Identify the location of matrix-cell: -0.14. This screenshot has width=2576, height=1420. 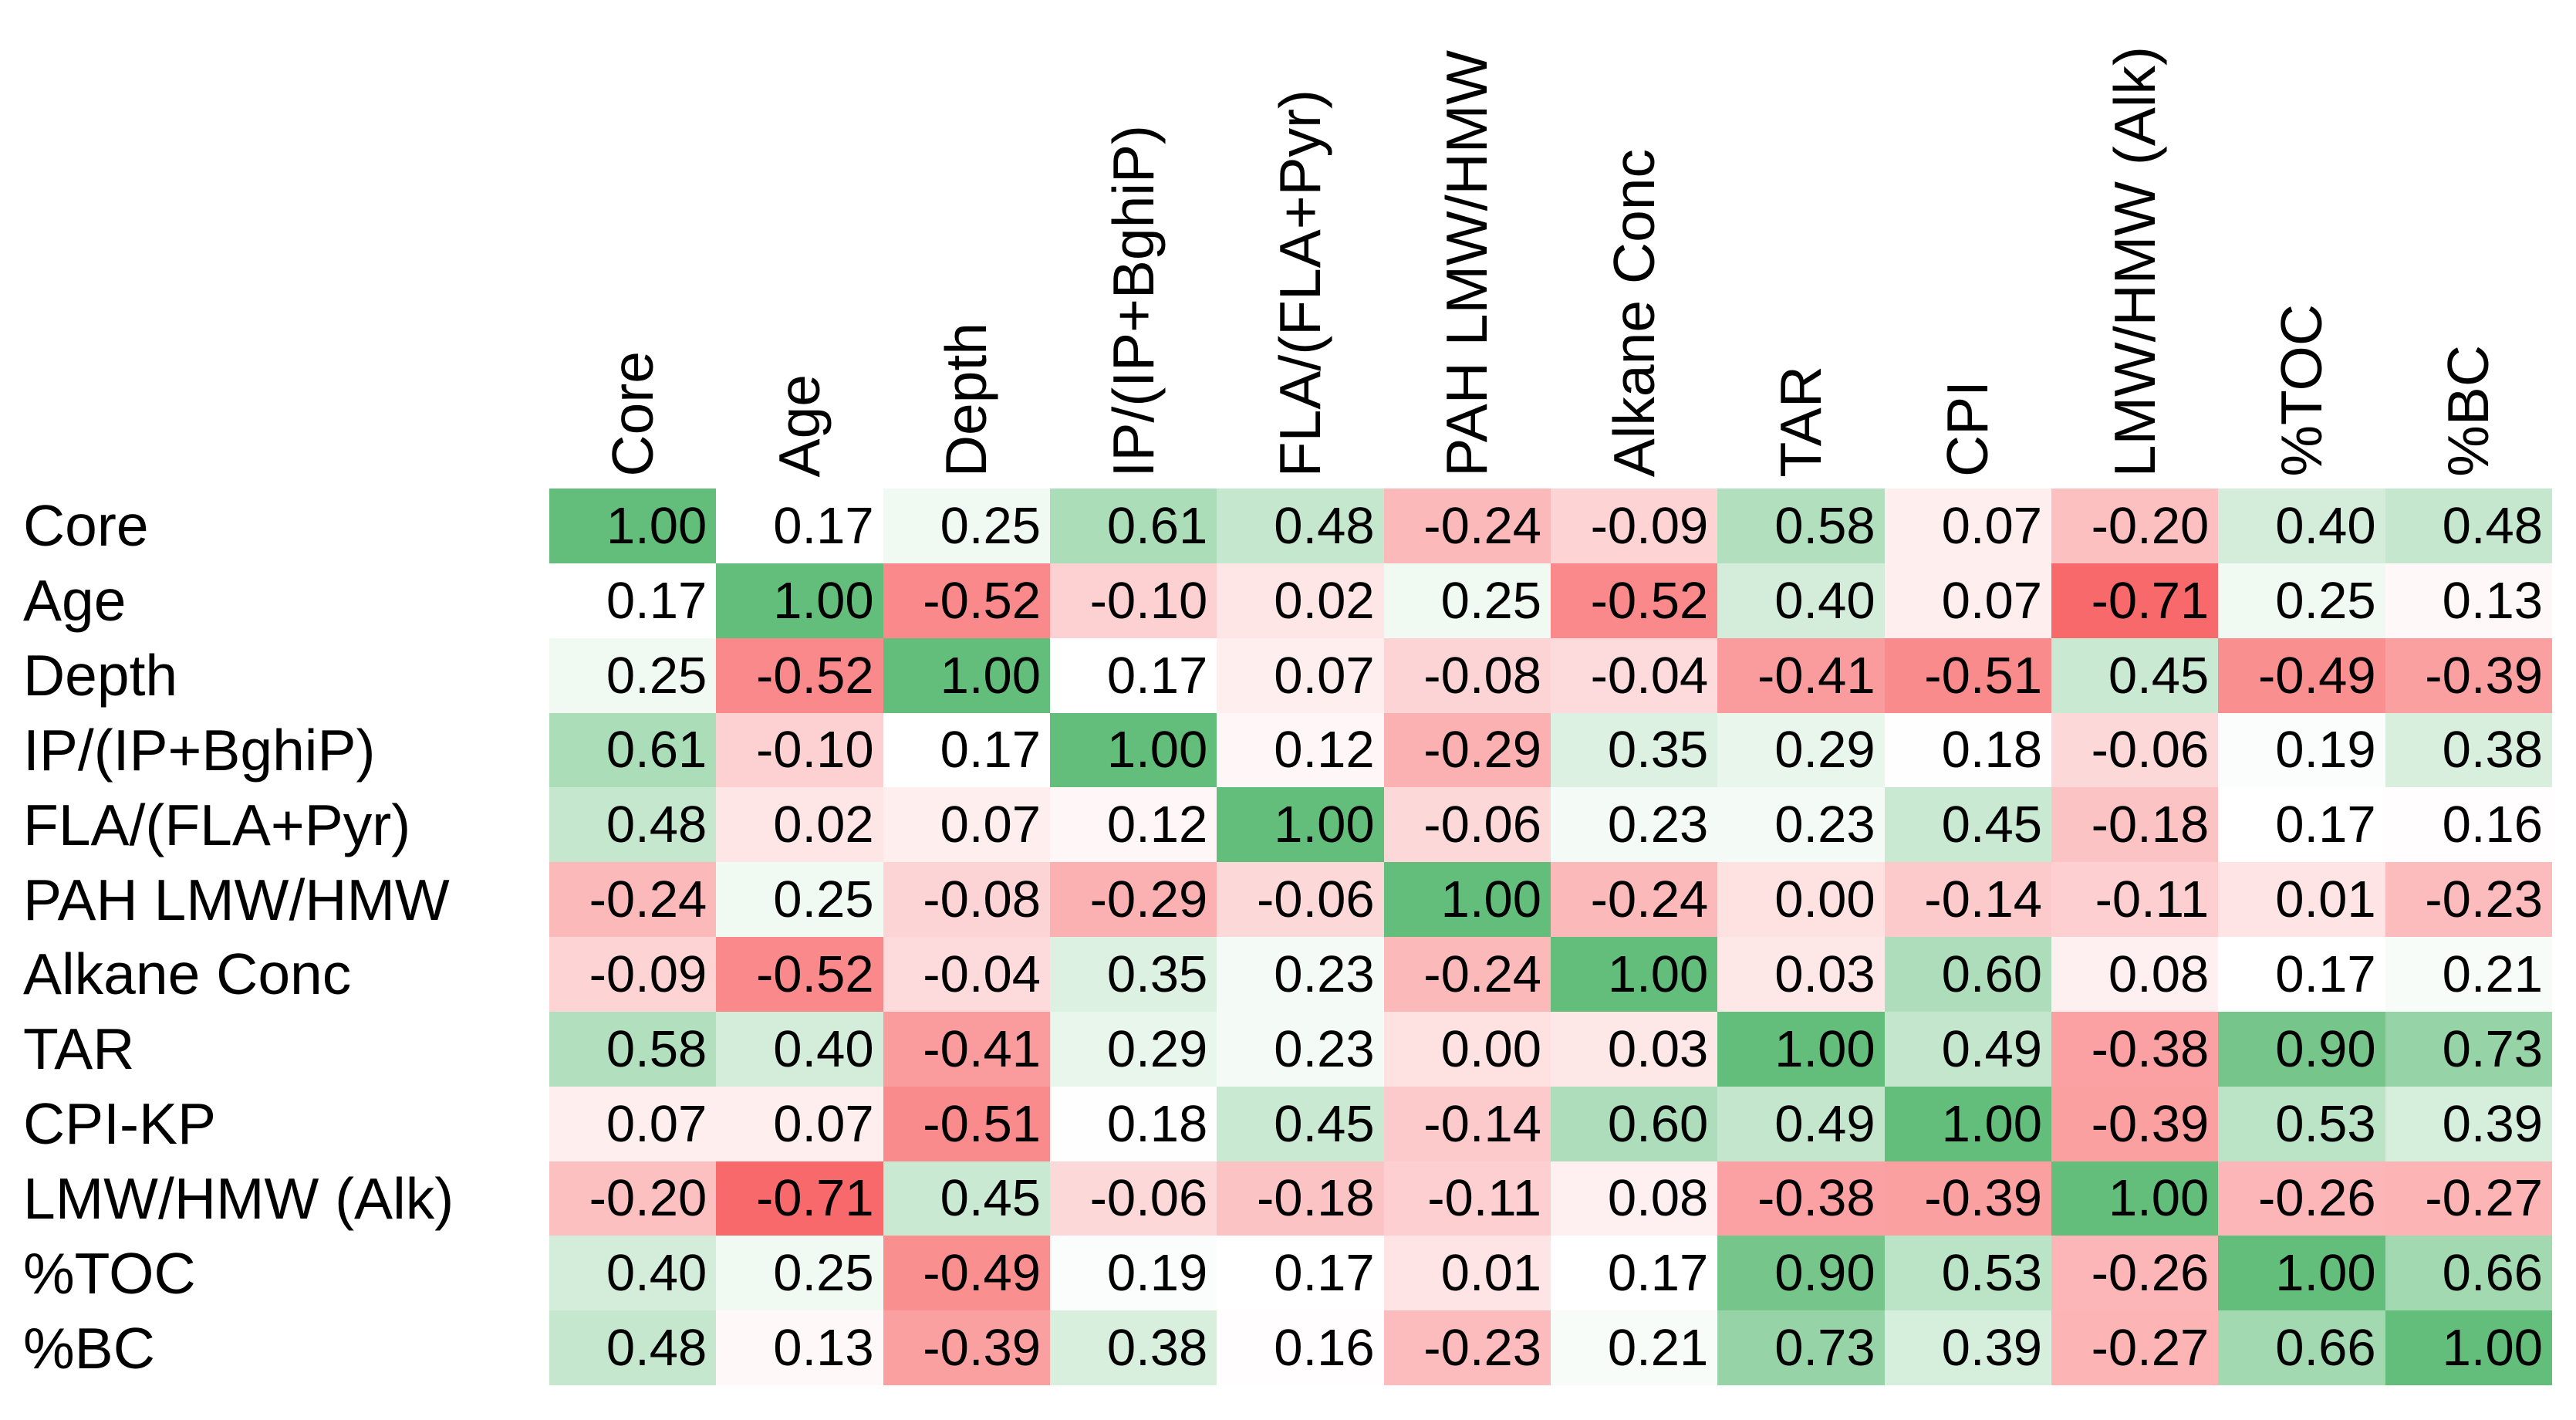
(1467, 1123).